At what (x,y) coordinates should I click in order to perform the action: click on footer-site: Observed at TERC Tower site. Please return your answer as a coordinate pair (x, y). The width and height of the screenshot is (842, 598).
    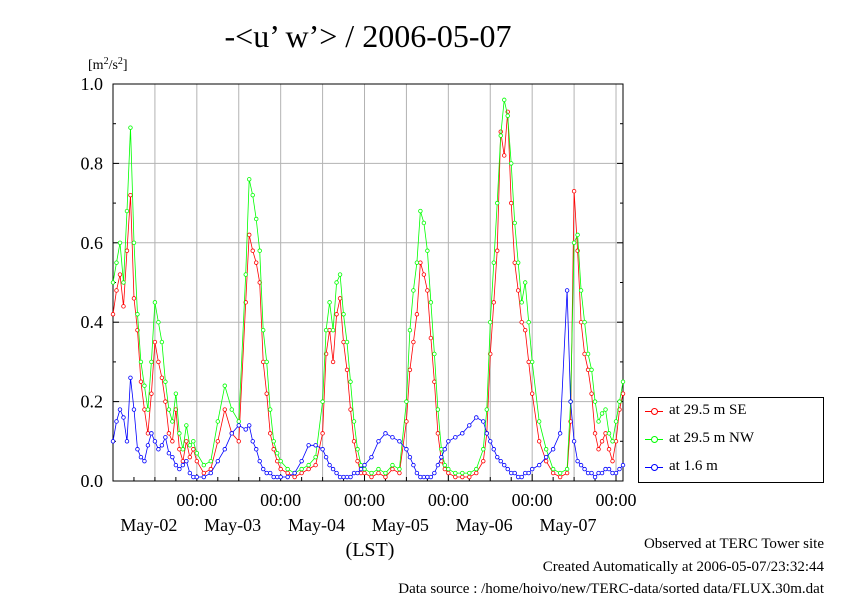
    Looking at the image, I should click on (733, 544).